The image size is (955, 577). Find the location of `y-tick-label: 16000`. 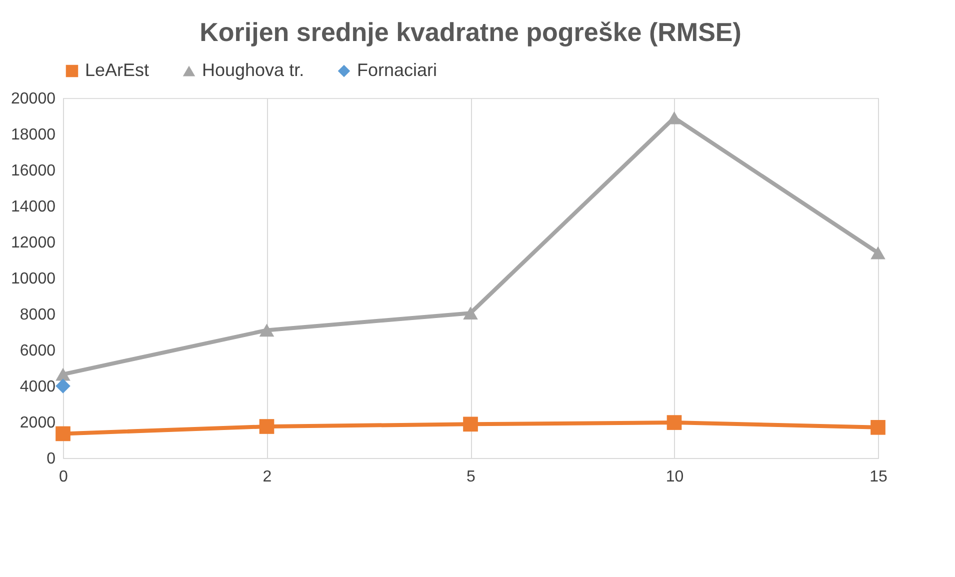

y-tick-label: 16000 is located at coordinates (33, 171).